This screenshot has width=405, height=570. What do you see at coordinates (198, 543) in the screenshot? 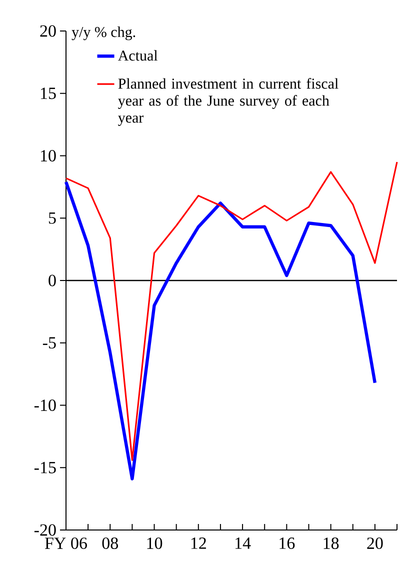
I see `x-tick-label: 12` at bounding box center [198, 543].